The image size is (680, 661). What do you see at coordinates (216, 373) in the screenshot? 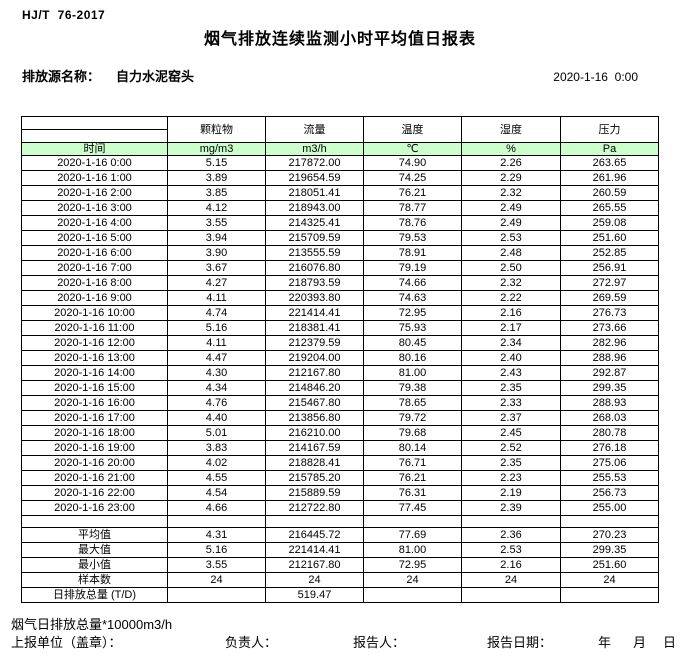
I see `data-row-value-0: 4.30` at bounding box center [216, 373].